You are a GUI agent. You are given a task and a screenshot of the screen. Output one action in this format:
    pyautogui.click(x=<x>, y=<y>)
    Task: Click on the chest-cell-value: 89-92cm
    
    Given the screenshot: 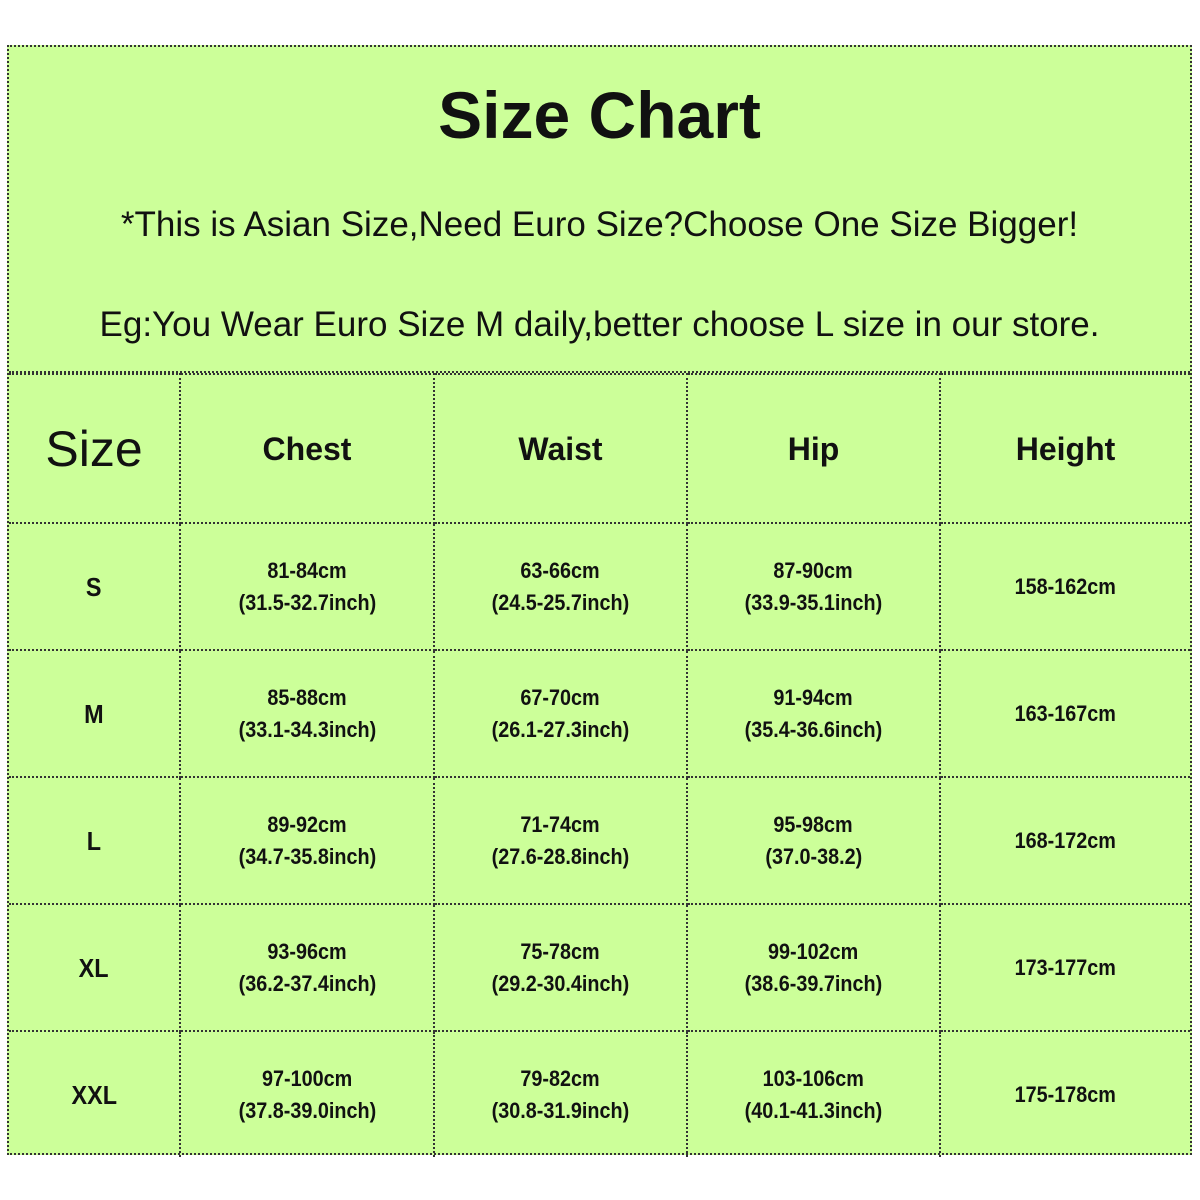 What is the action you would take?
    pyautogui.click(x=307, y=824)
    